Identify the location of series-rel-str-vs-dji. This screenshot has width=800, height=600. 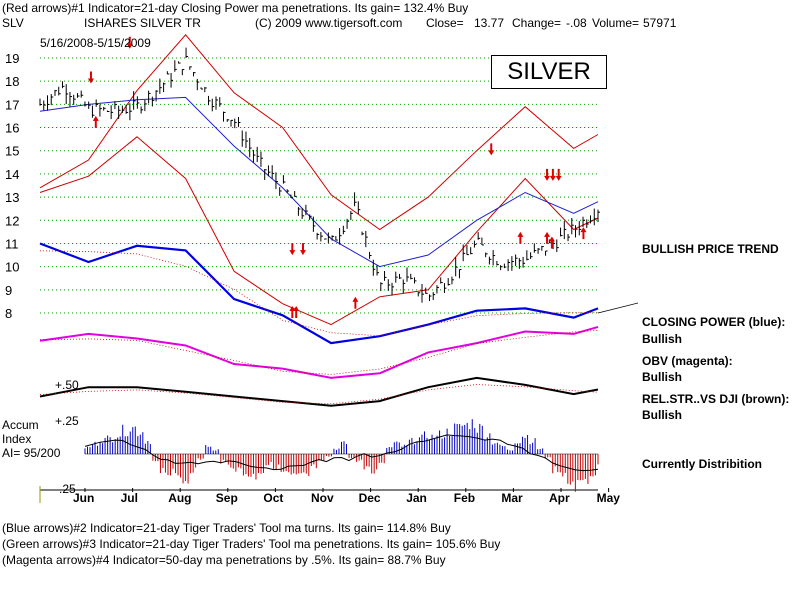
(319, 391).